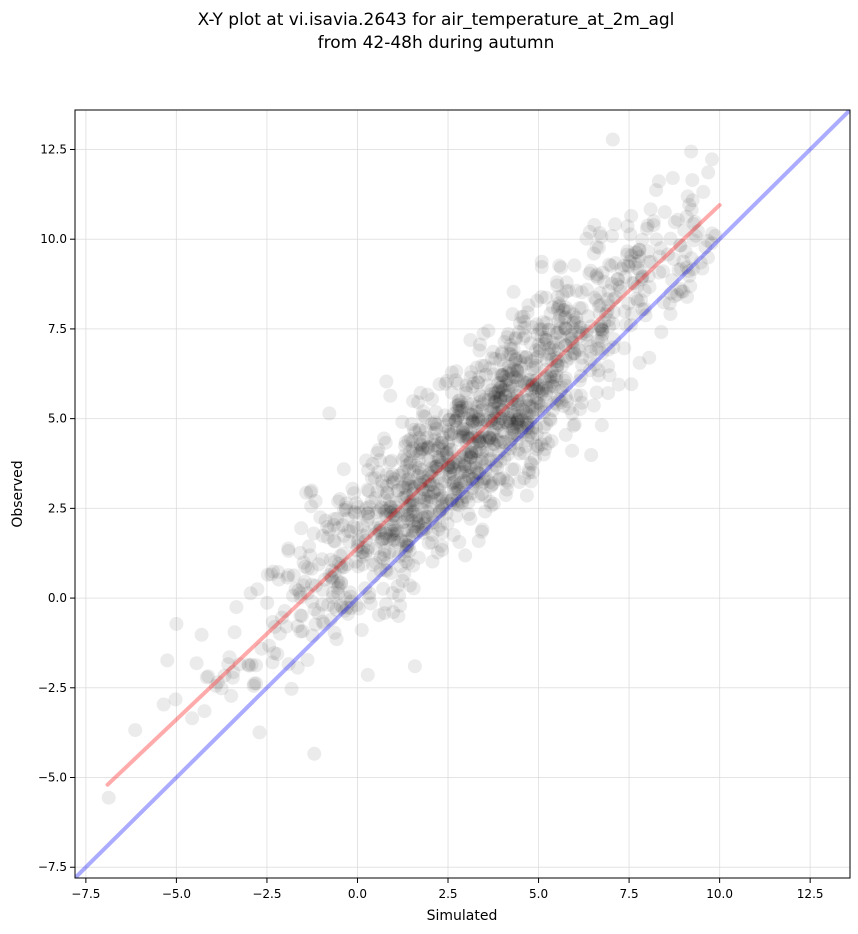  Describe the element at coordinates (719, 894) in the screenshot. I see `x-tick-label: 10.0` at that location.